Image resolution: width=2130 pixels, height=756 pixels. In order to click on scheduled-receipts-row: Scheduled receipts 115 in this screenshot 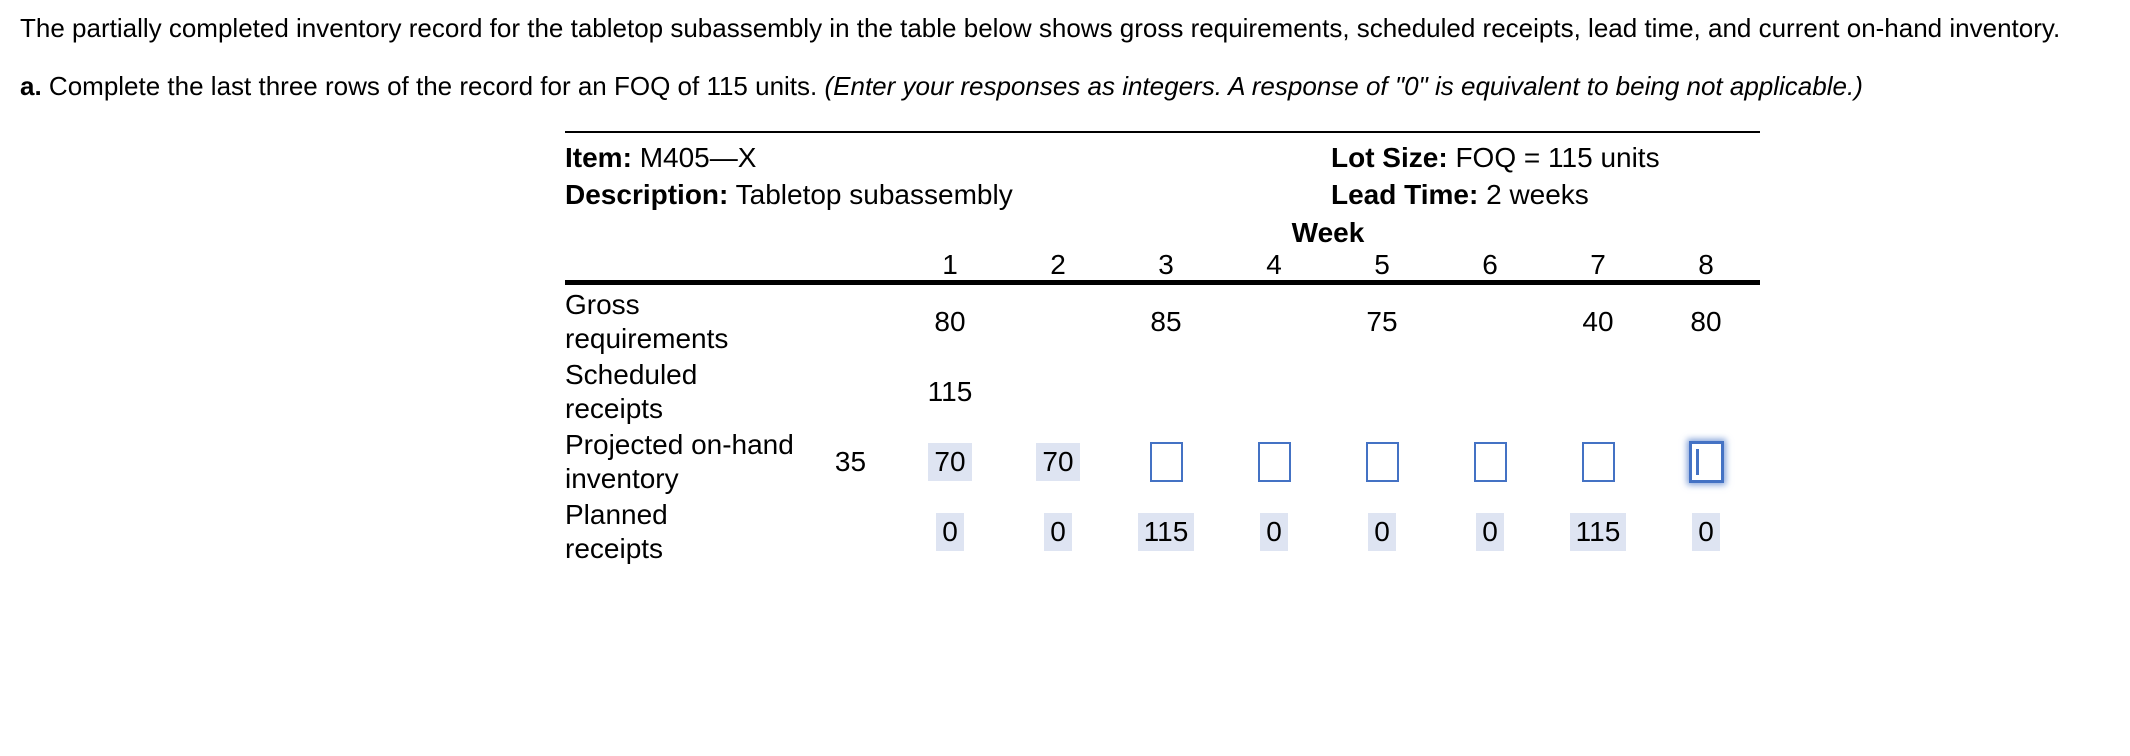, I will do `click(1162, 392)`.